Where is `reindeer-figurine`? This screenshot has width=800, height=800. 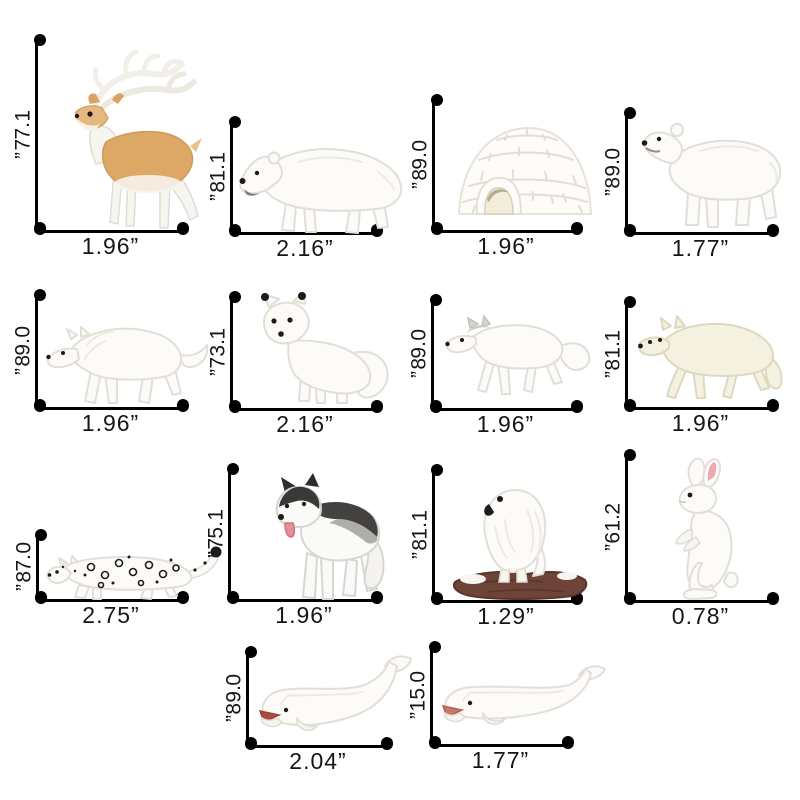
reindeer-figurine is located at coordinates (138, 139).